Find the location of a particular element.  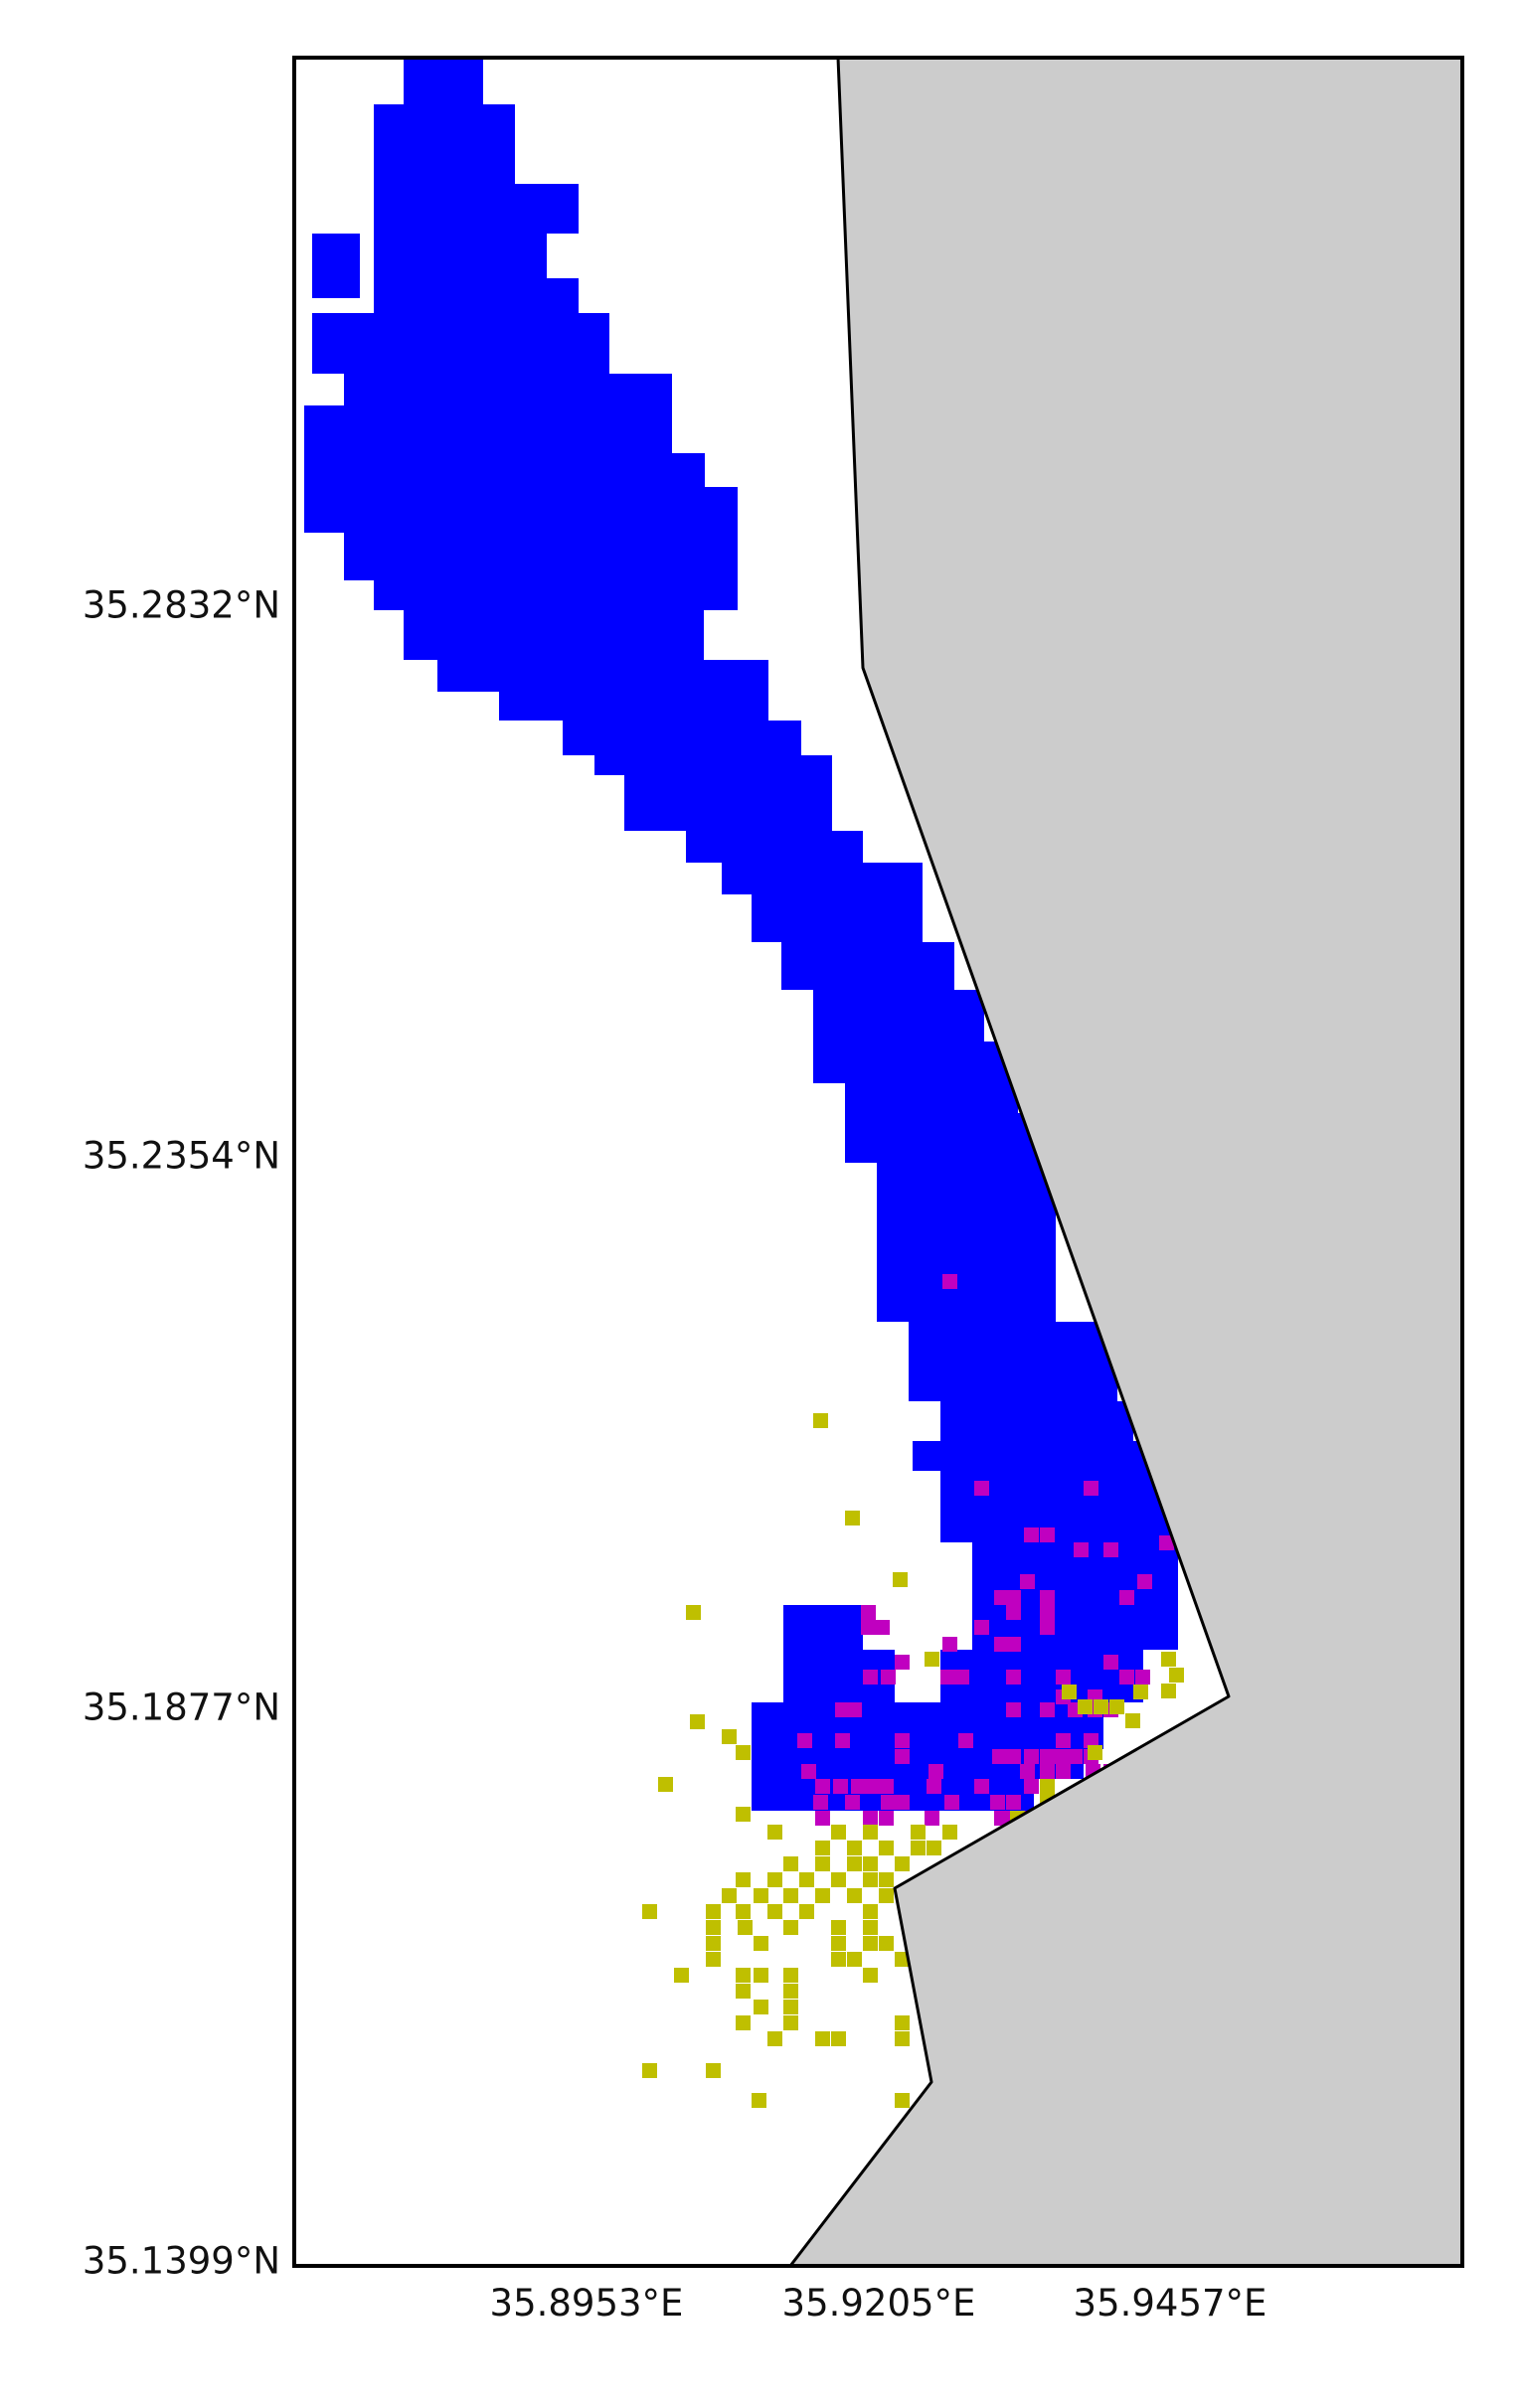

y-tick-label: 35.1399°N is located at coordinates (181, 2261).